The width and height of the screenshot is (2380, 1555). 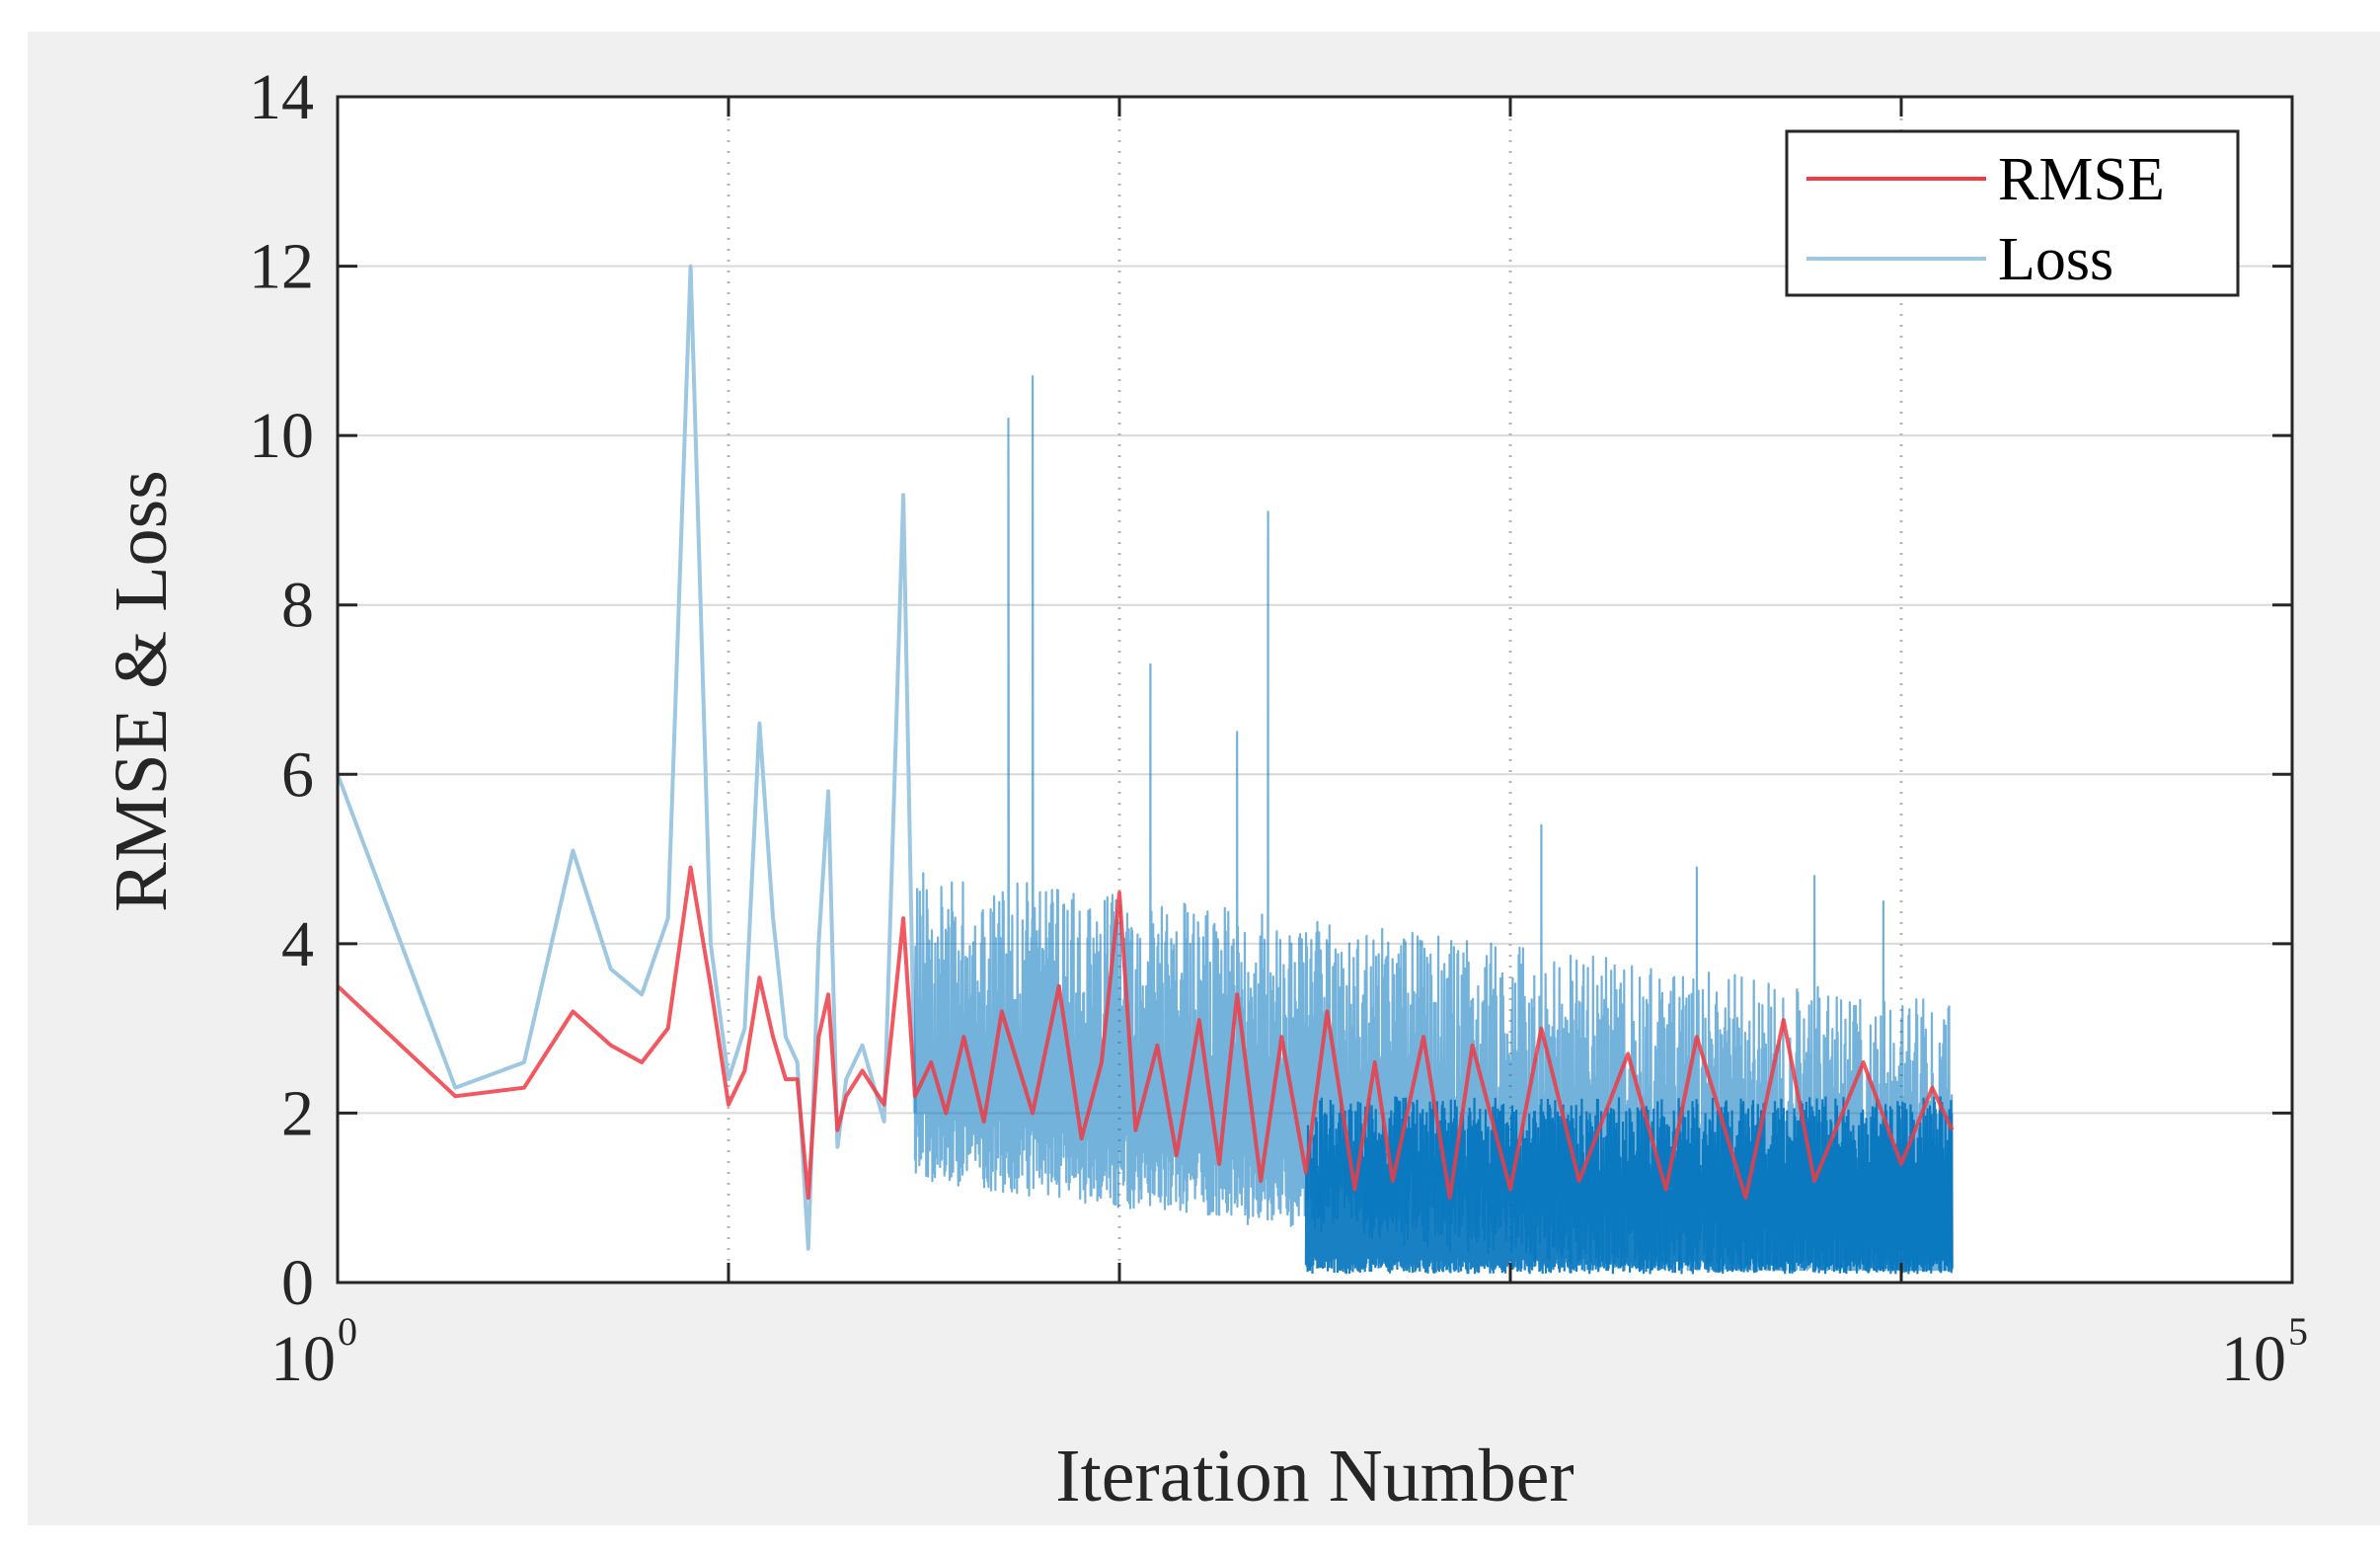 What do you see at coordinates (2055, 260) in the screenshot?
I see `legend-label-loss: Loss` at bounding box center [2055, 260].